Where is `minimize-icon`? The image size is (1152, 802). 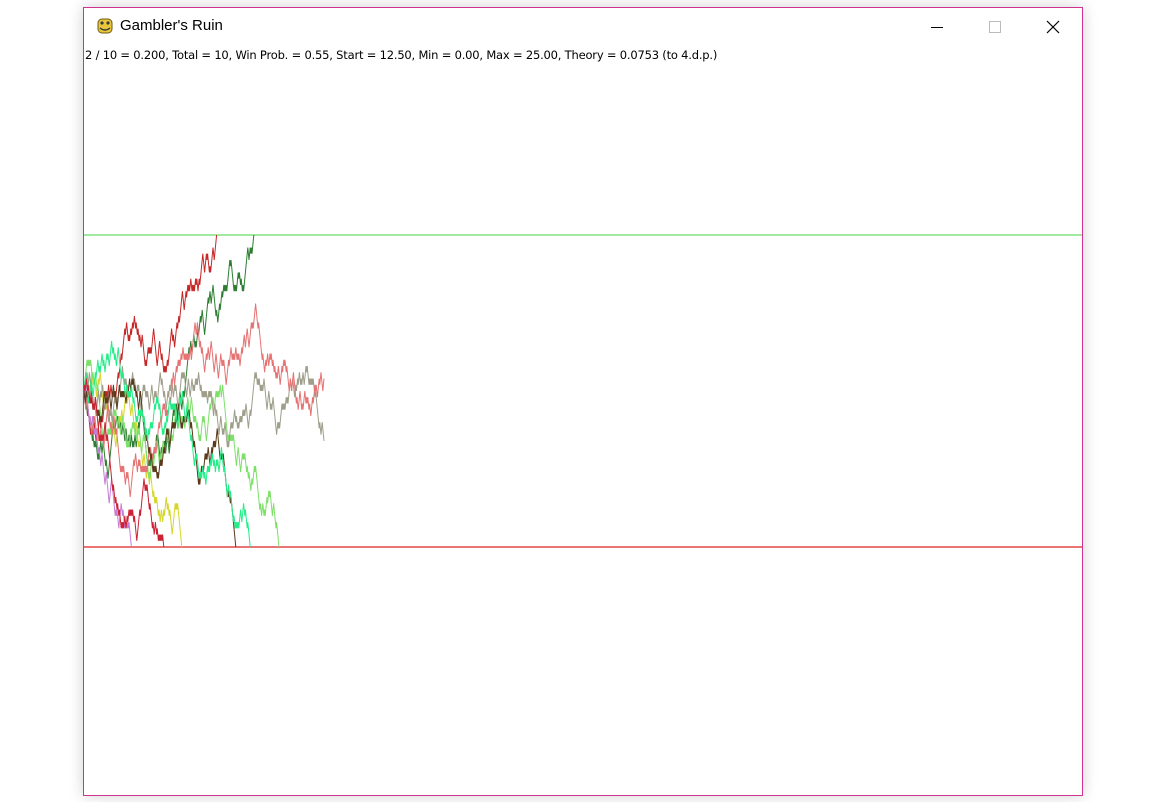
minimize-icon is located at coordinates (937, 27).